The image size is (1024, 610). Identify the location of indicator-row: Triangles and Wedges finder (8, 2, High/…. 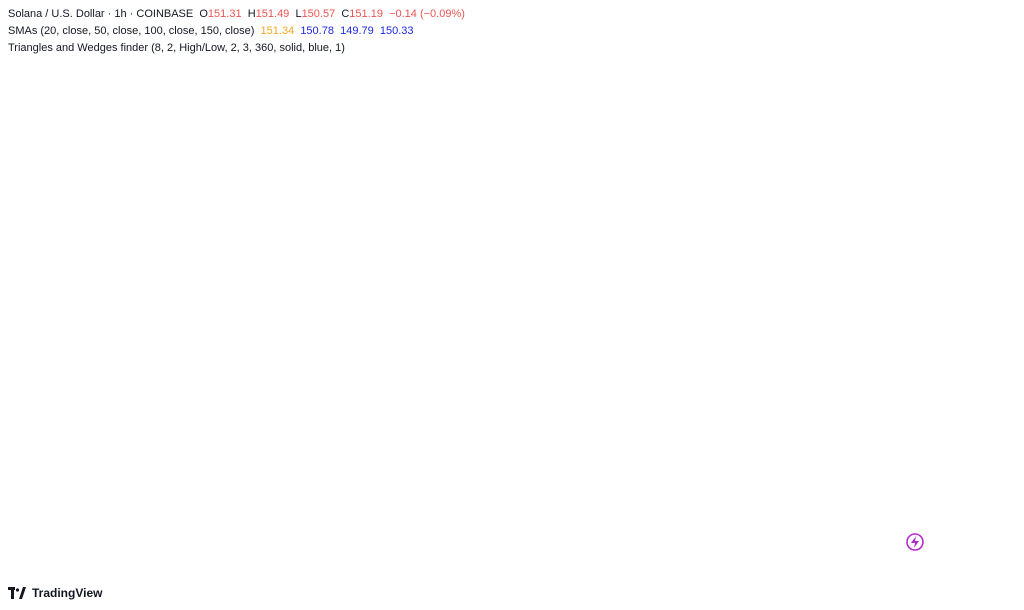
(236, 48).